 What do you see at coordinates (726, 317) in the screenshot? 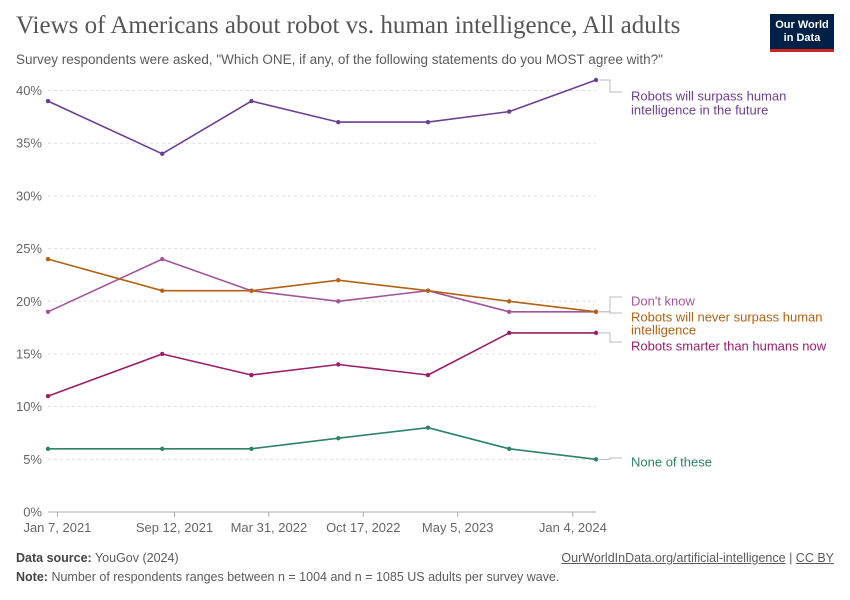
I see `series-label: Robots will never surpass human` at bounding box center [726, 317].